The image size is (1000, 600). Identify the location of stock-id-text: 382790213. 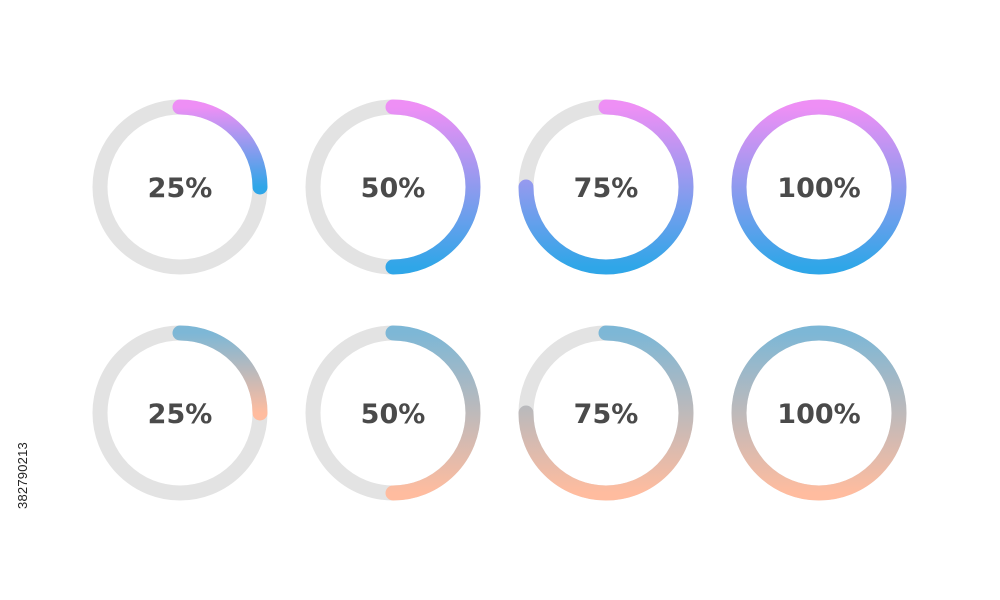
(22, 475).